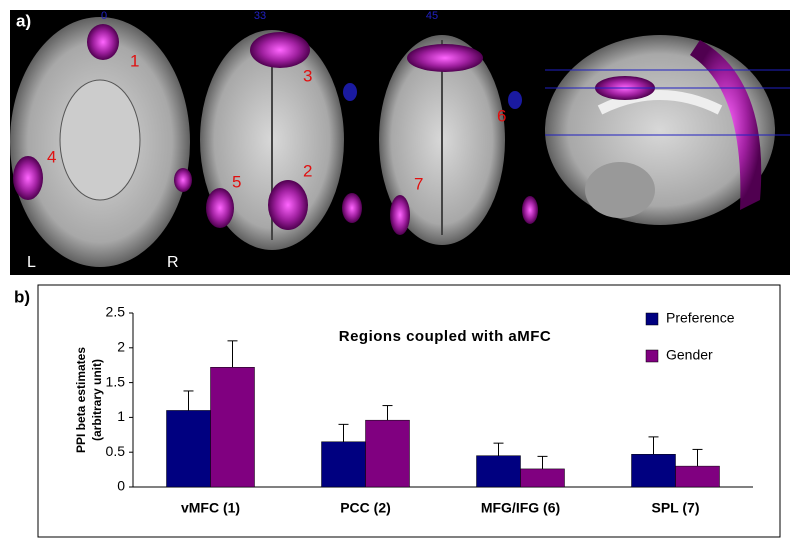 Image resolution: width=800 pixels, height=546 pixels. What do you see at coordinates (121, 486) in the screenshot?
I see `y-tick-label: 0` at bounding box center [121, 486].